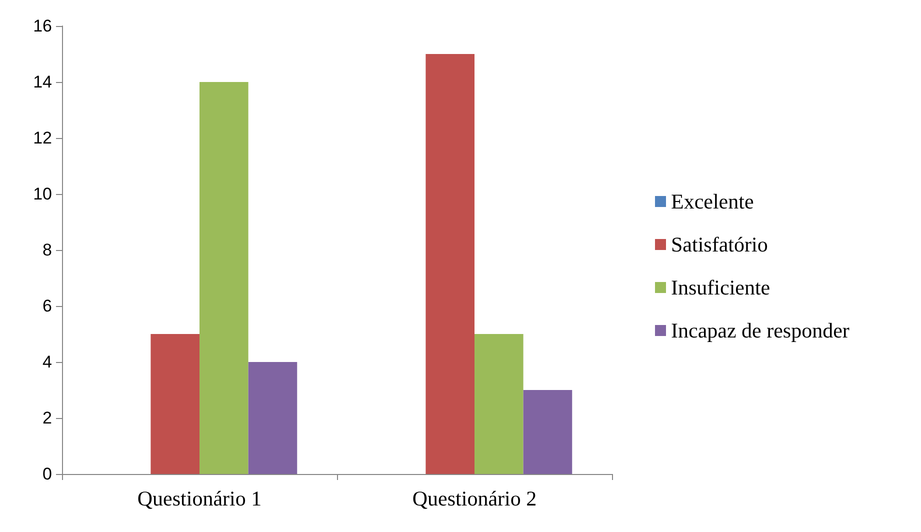  What do you see at coordinates (719, 244) in the screenshot?
I see `legend-label: Satisfatório` at bounding box center [719, 244].